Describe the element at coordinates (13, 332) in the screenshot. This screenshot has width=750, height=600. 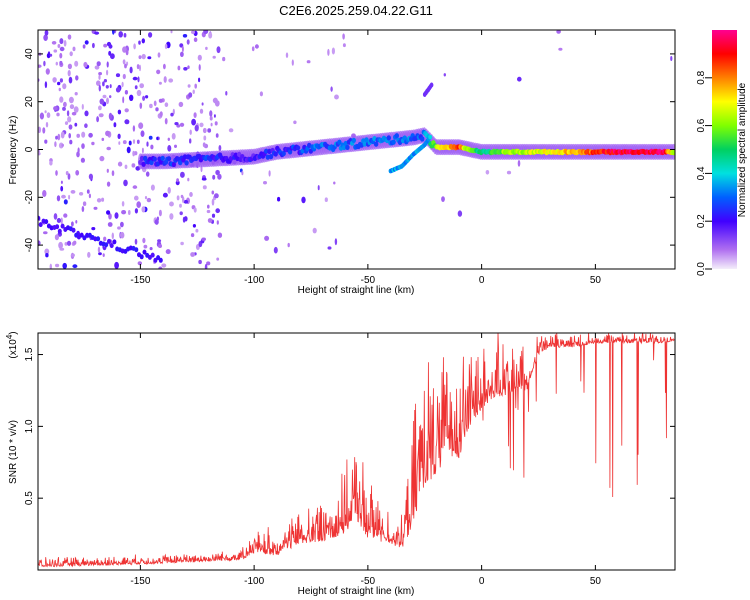
I see `snr-y-scale-close: )` at that location.